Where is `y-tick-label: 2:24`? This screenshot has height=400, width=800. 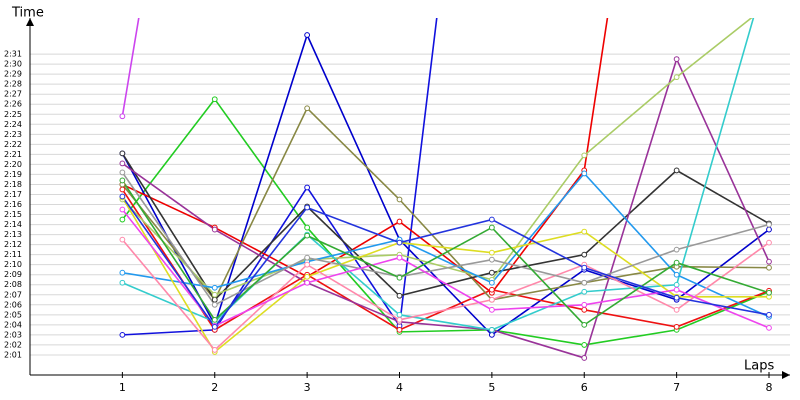 y-tick-label: 2:24 is located at coordinates (13, 124).